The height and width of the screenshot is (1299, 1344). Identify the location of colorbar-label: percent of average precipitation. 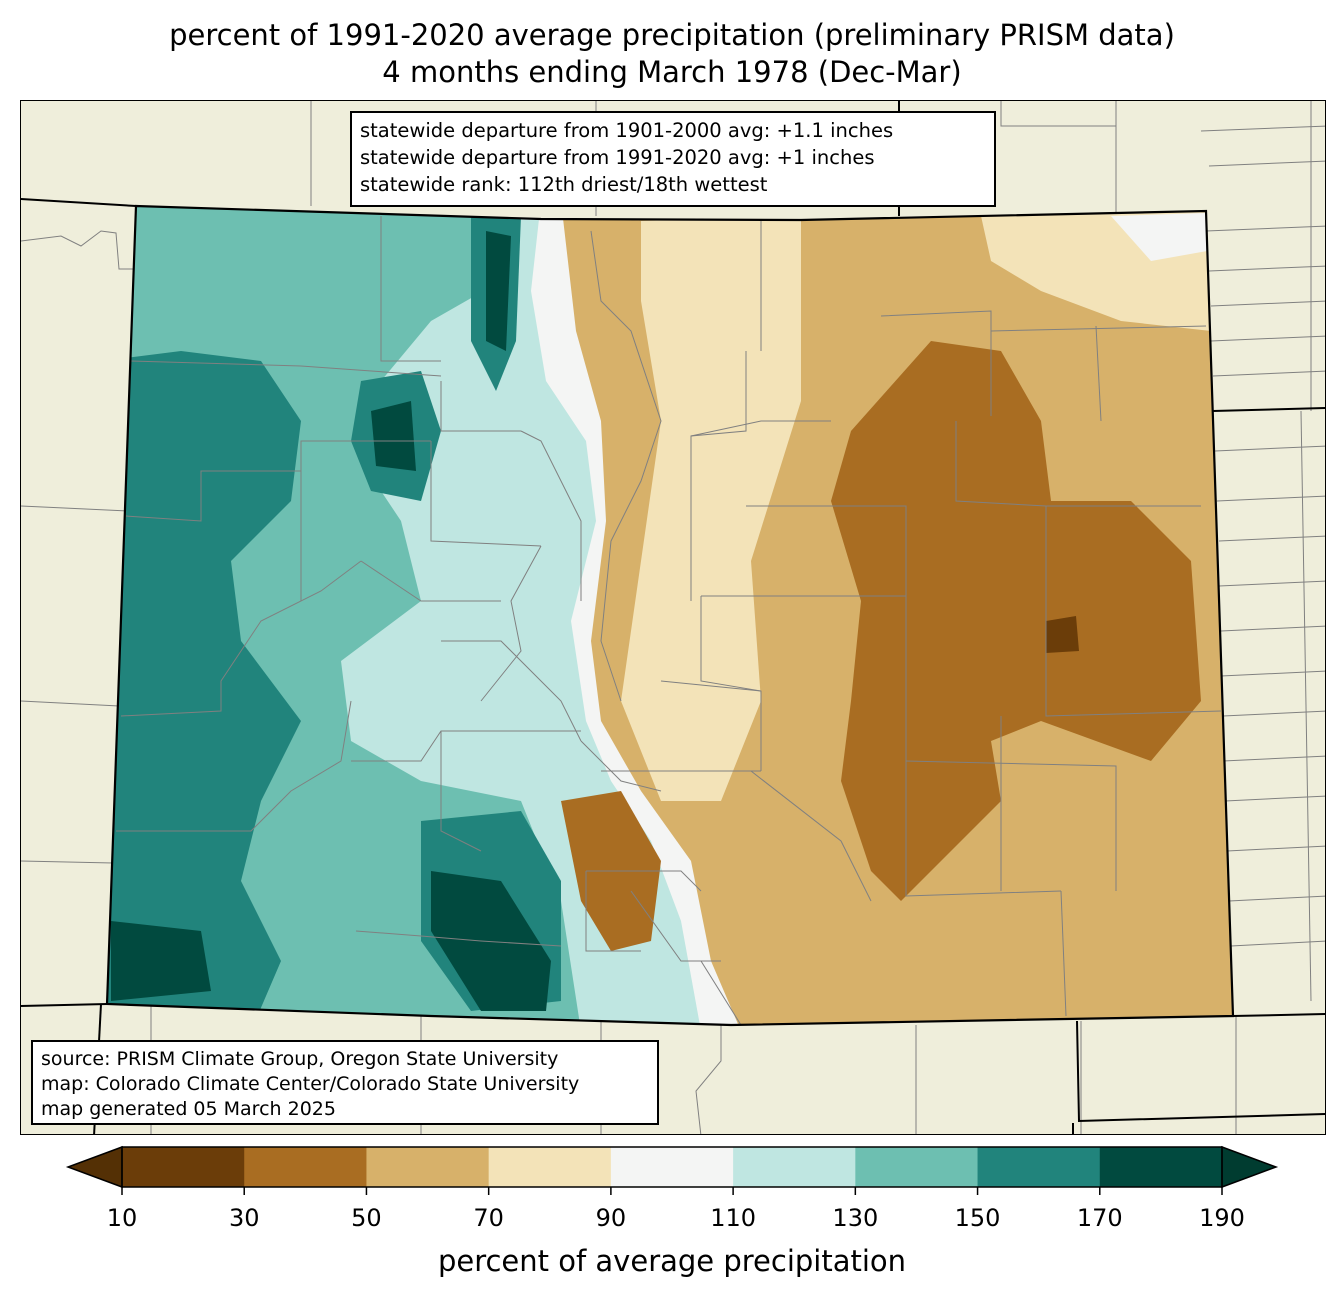
(672, 1261).